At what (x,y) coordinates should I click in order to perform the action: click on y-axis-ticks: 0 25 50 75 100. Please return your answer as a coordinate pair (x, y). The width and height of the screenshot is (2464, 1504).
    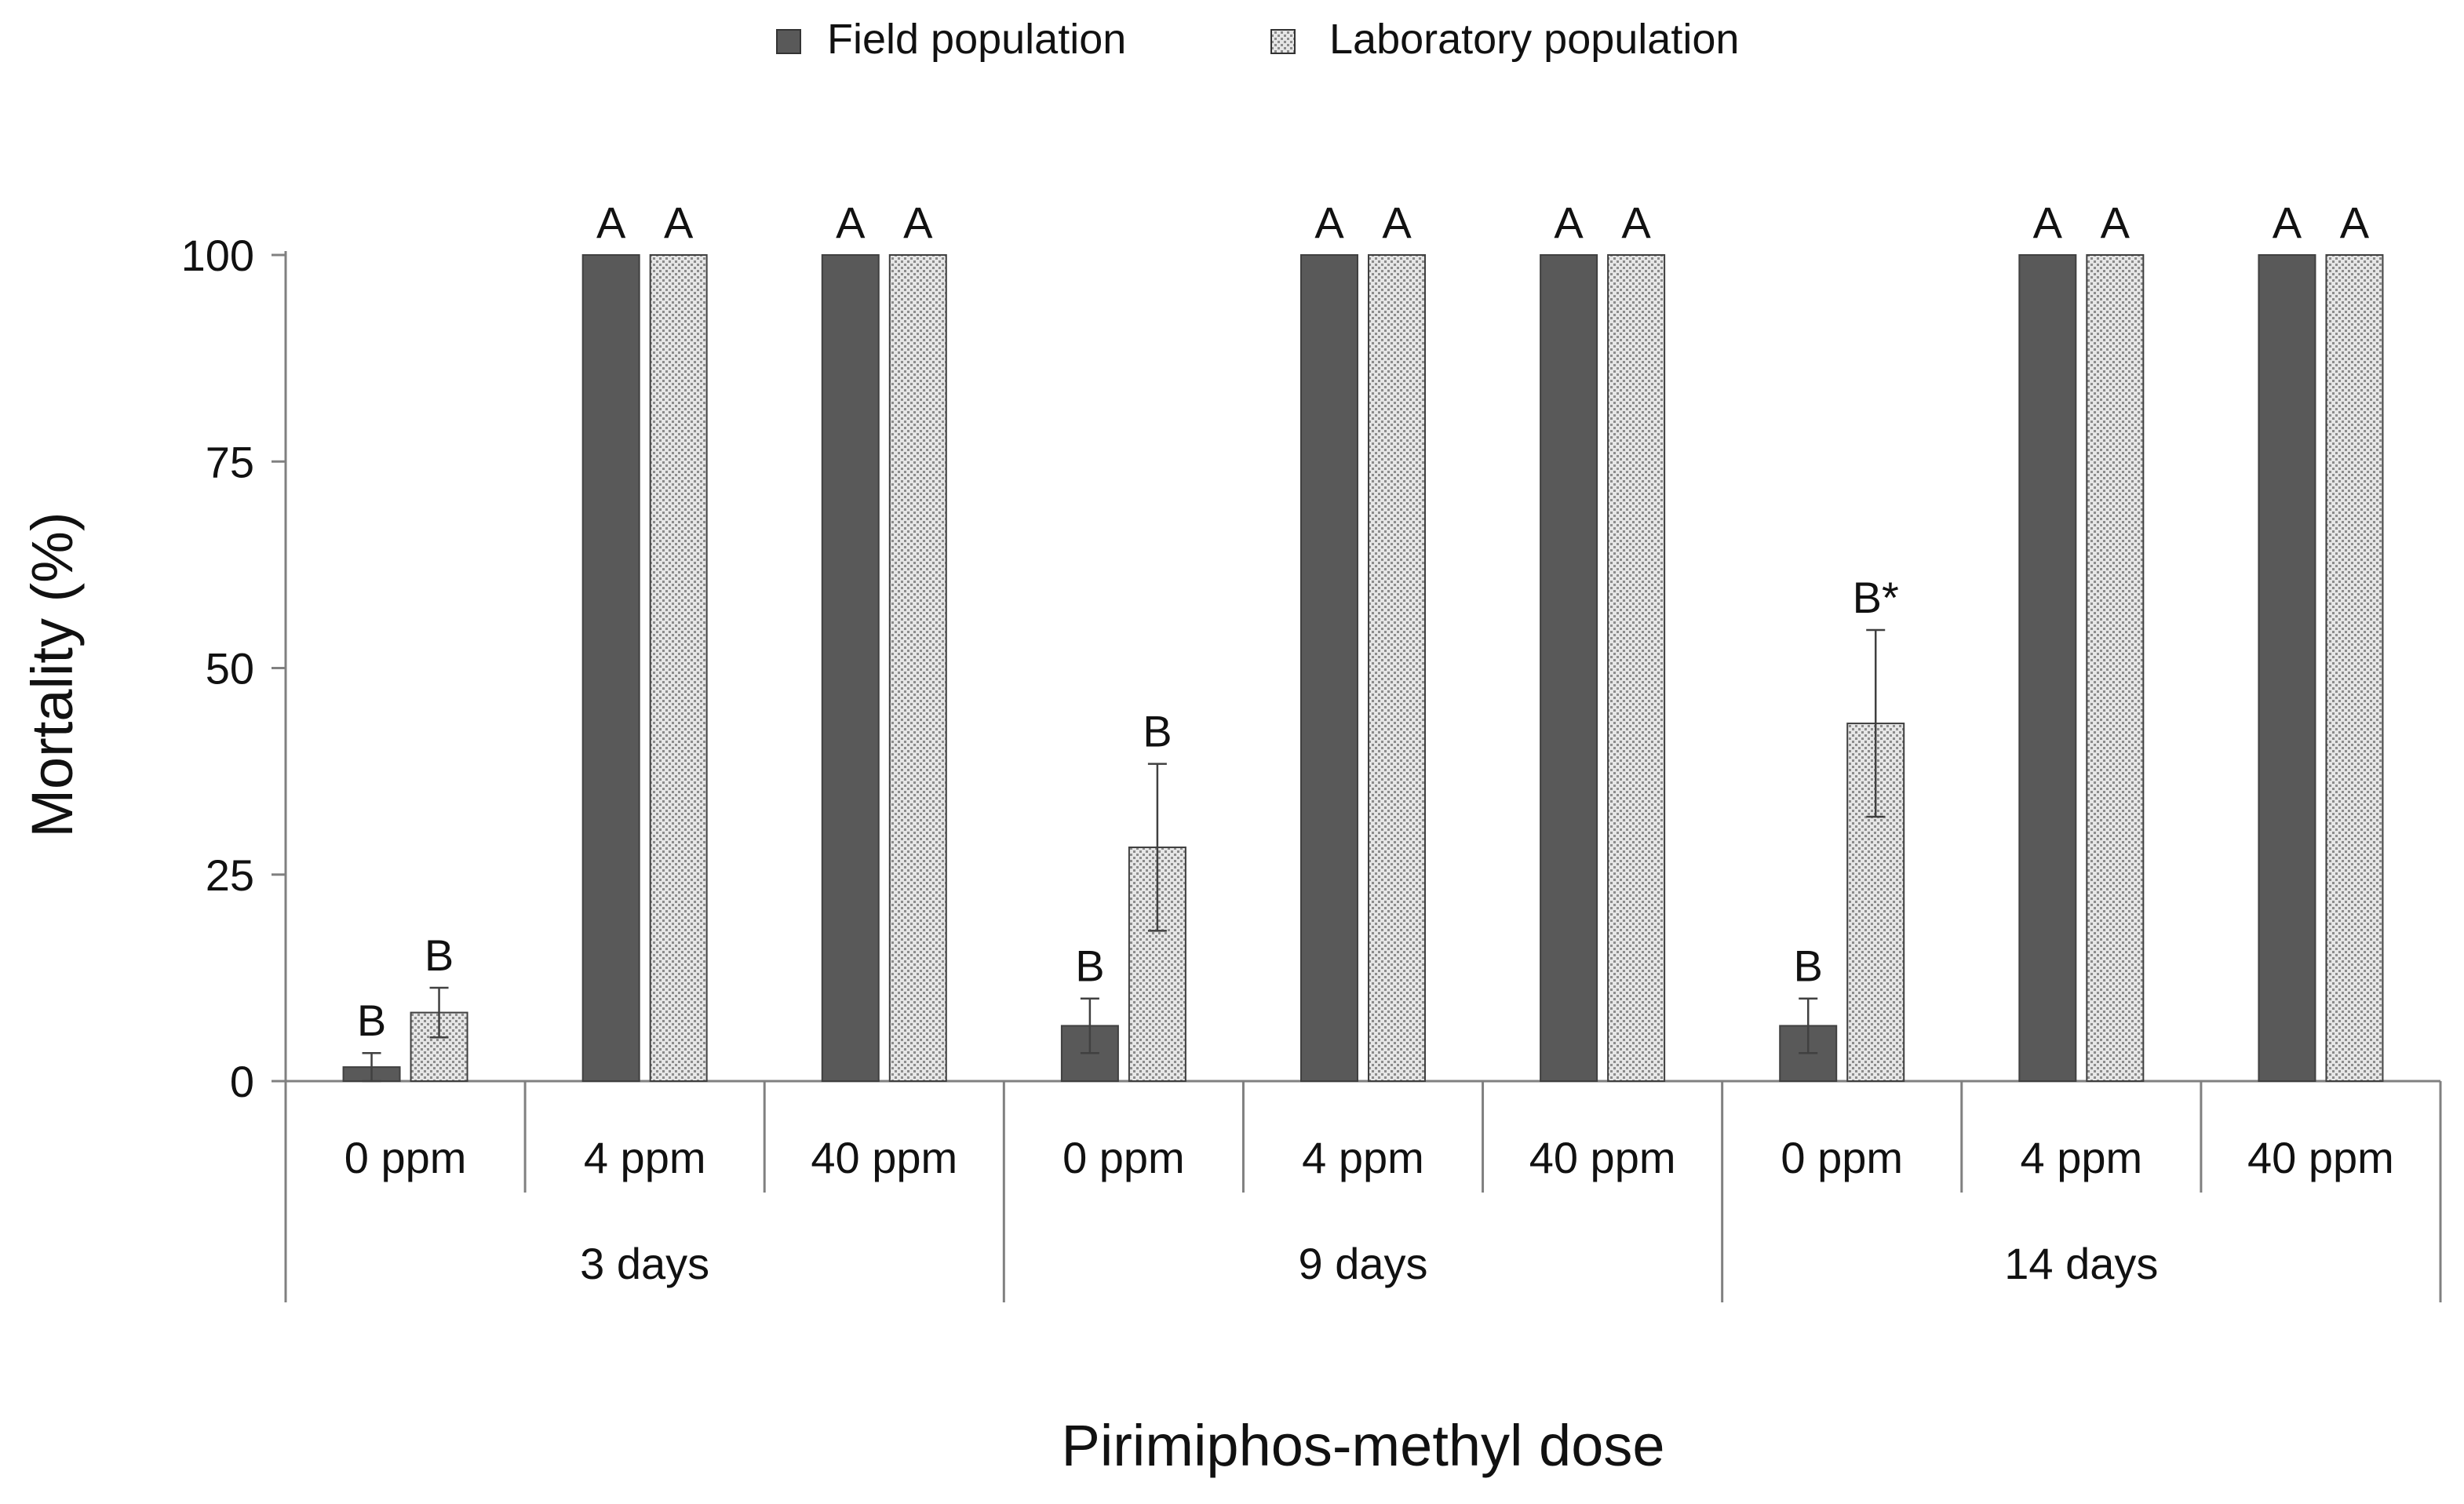
    Looking at the image, I should click on (233, 668).